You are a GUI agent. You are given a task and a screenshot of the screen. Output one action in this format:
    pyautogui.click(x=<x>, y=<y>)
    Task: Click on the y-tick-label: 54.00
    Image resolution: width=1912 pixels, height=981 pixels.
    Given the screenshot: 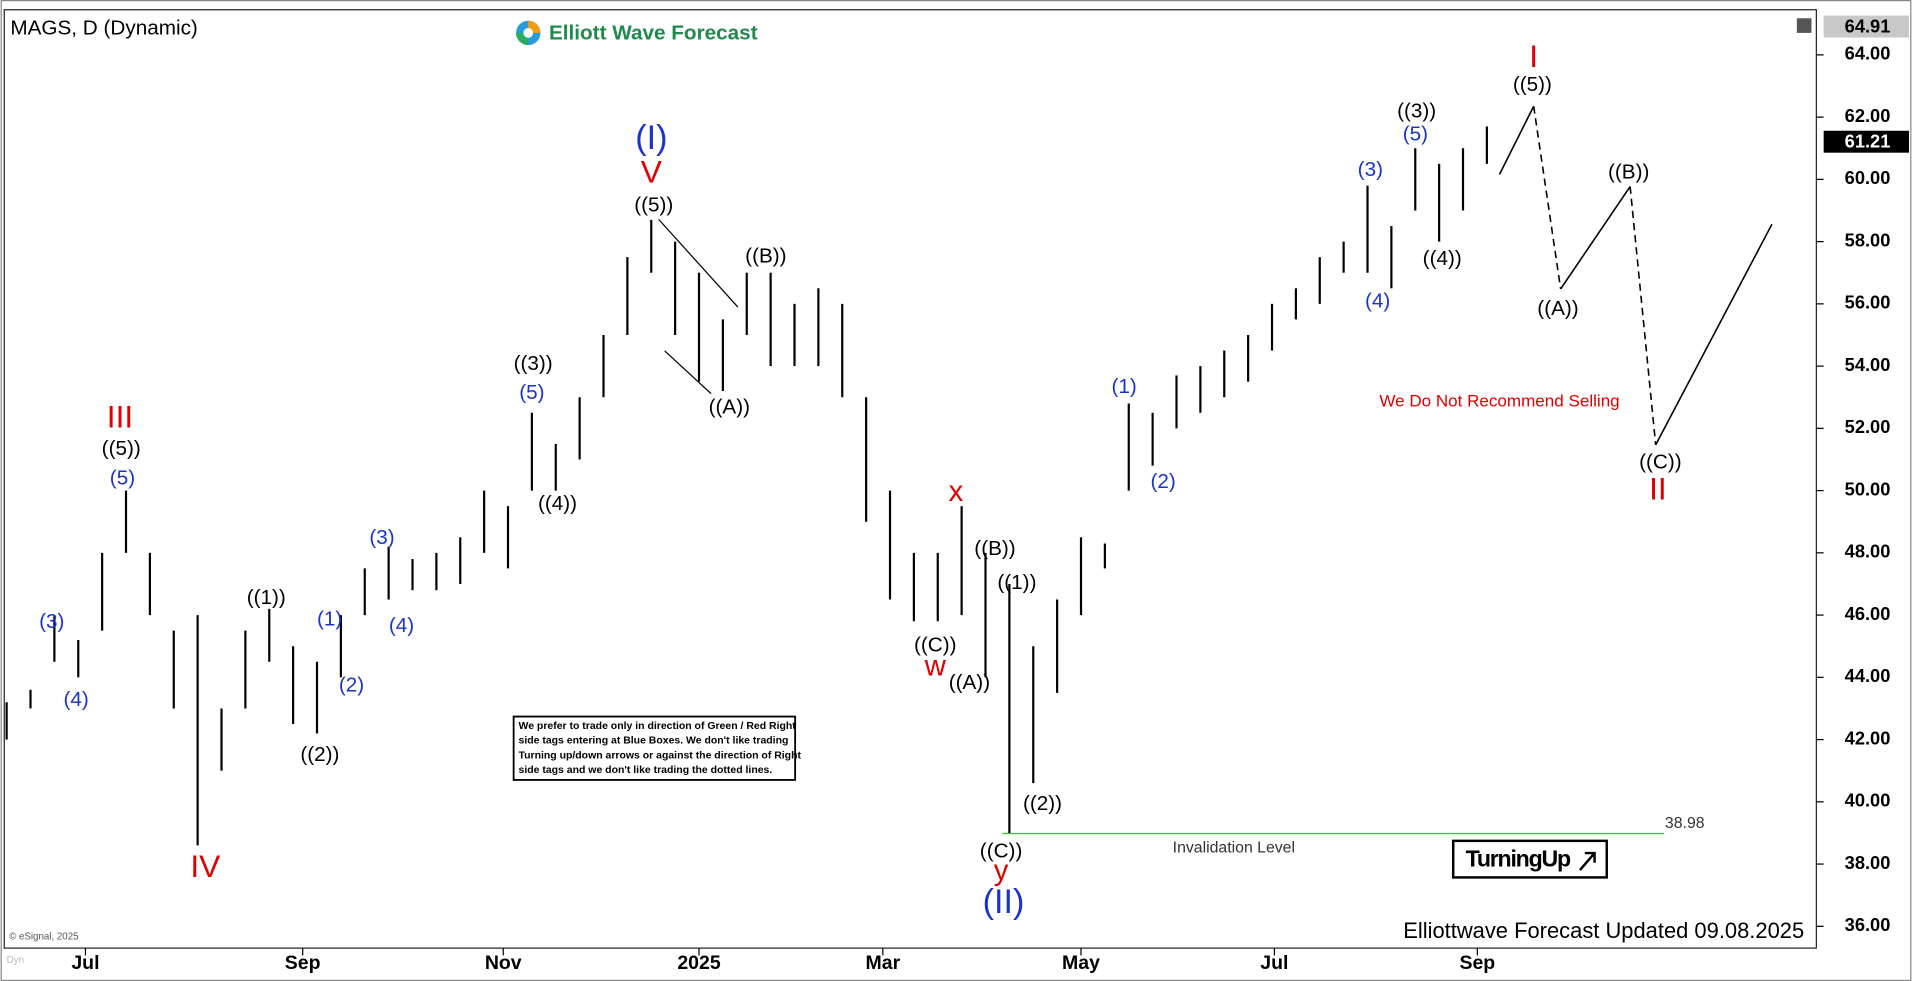 What is the action you would take?
    pyautogui.click(x=1868, y=364)
    